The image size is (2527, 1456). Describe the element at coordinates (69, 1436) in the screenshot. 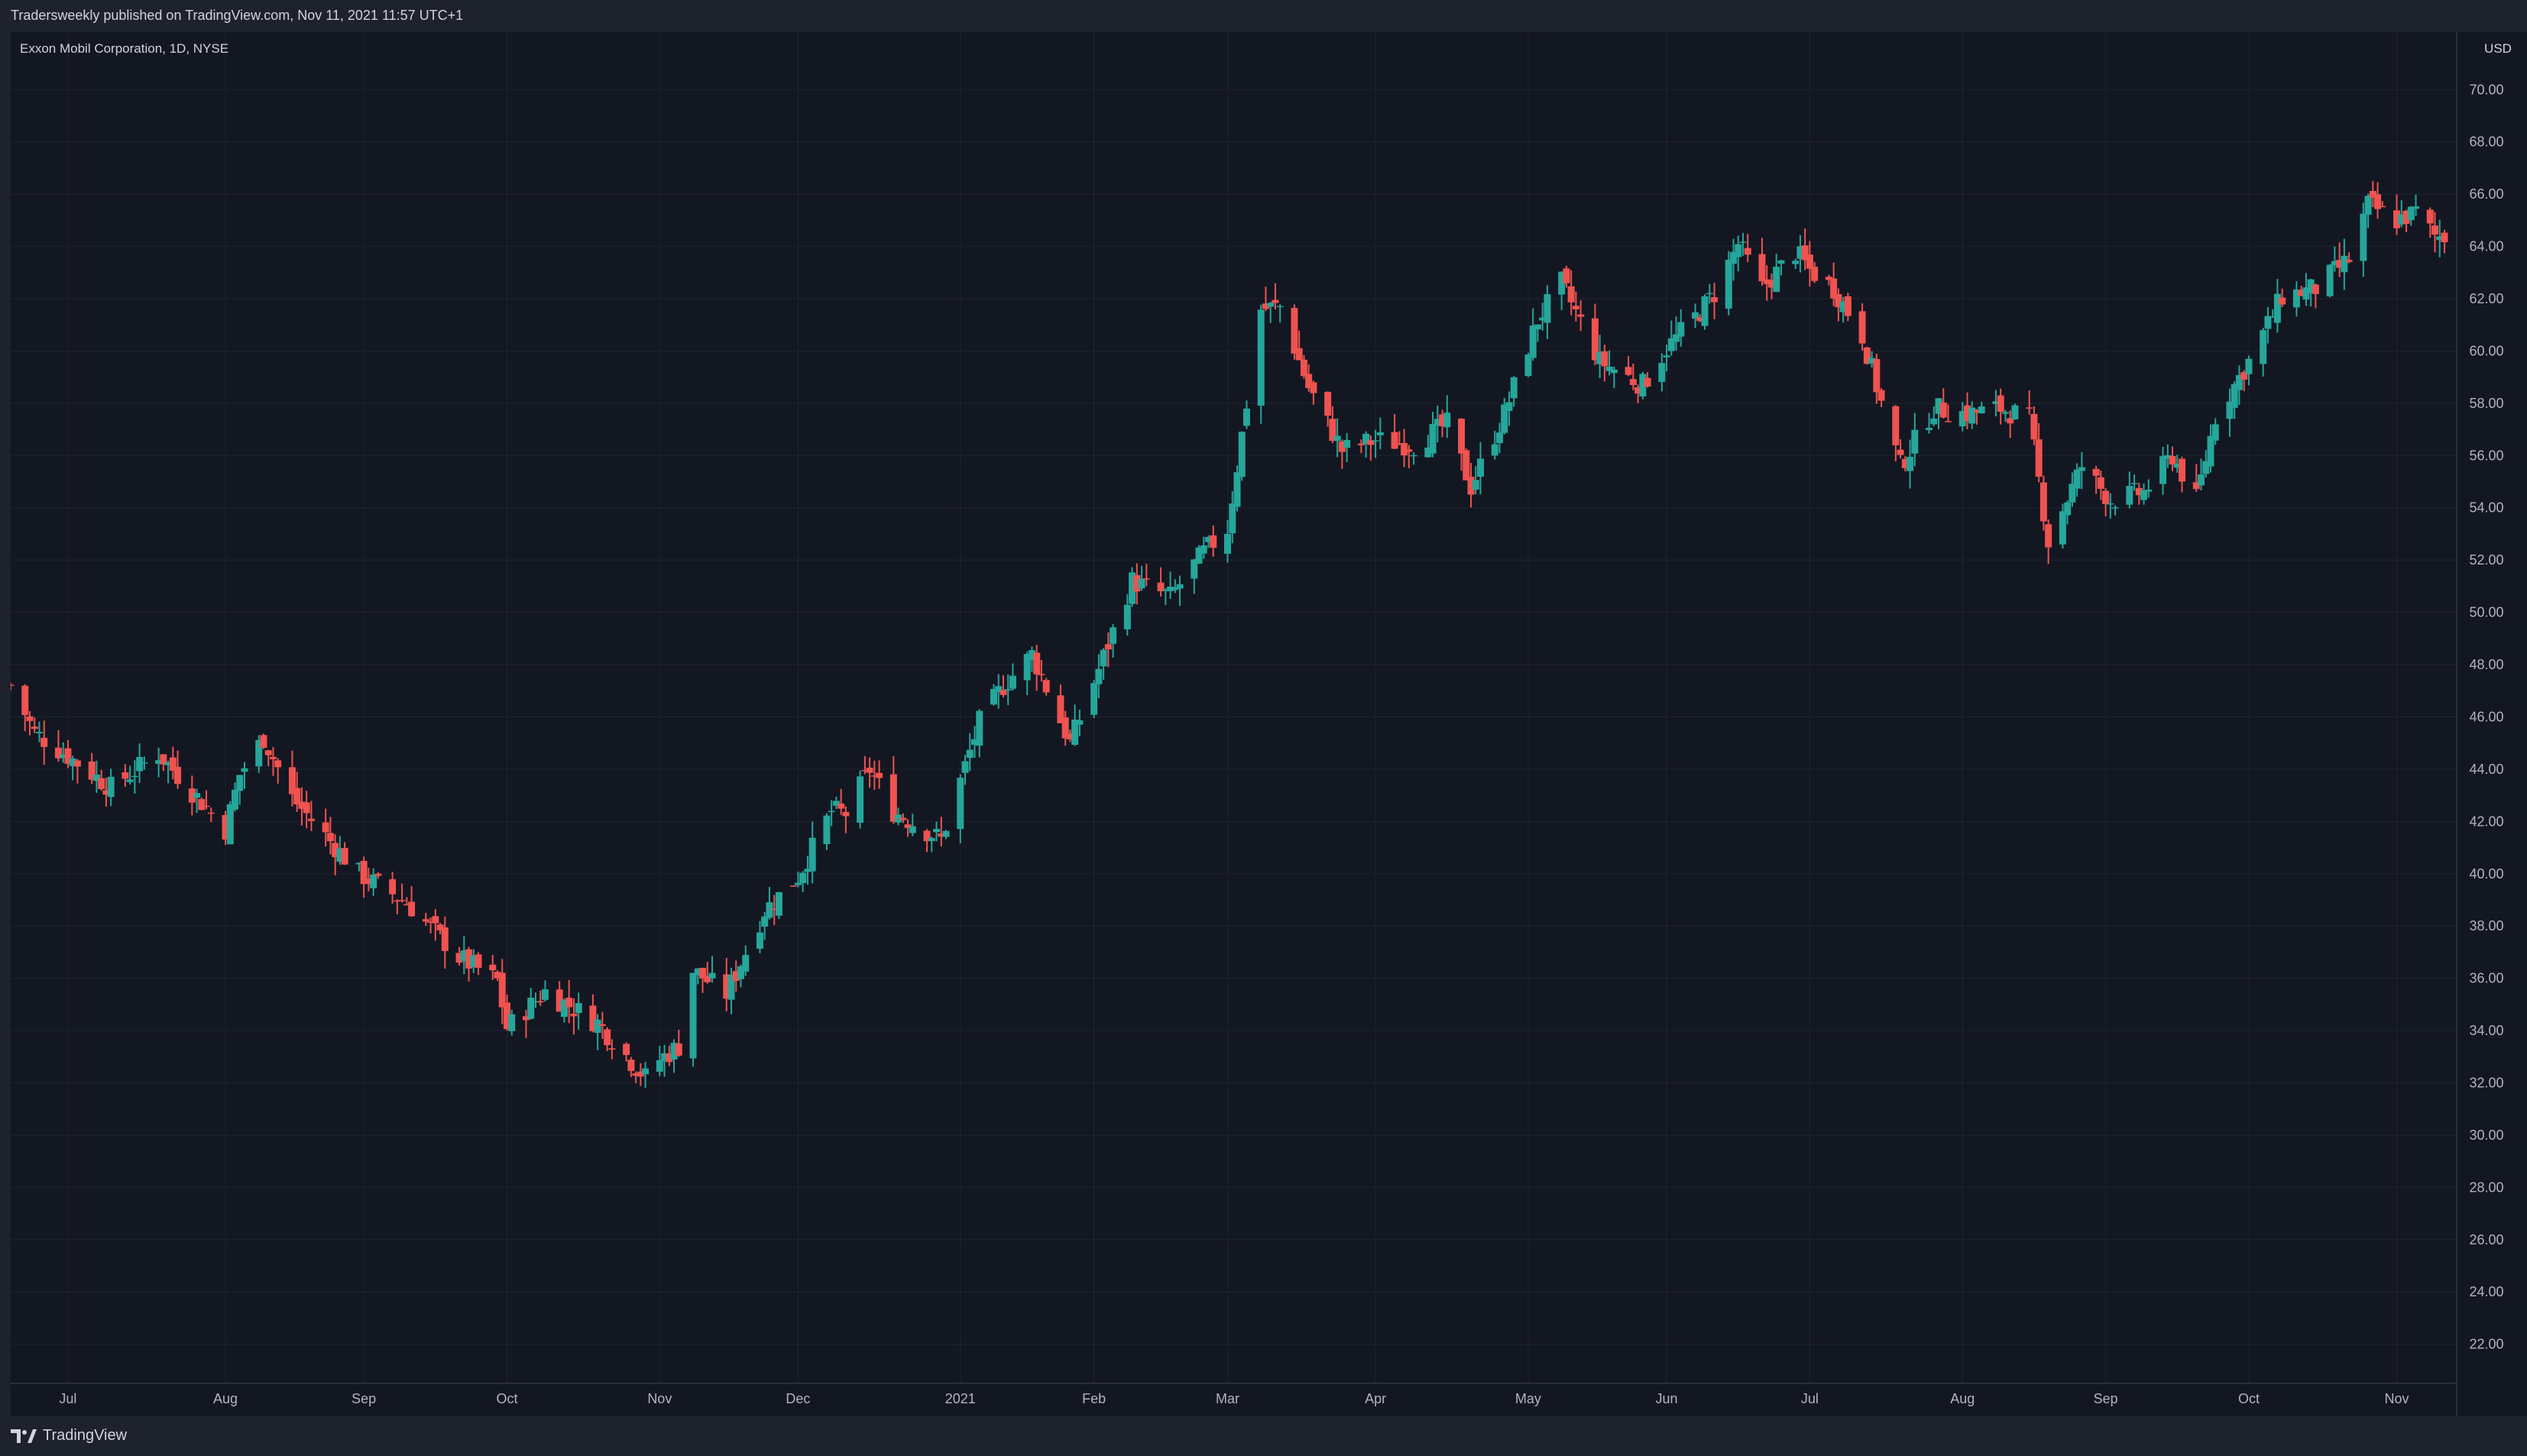

I see `tradingview-logo: TradingView` at that location.